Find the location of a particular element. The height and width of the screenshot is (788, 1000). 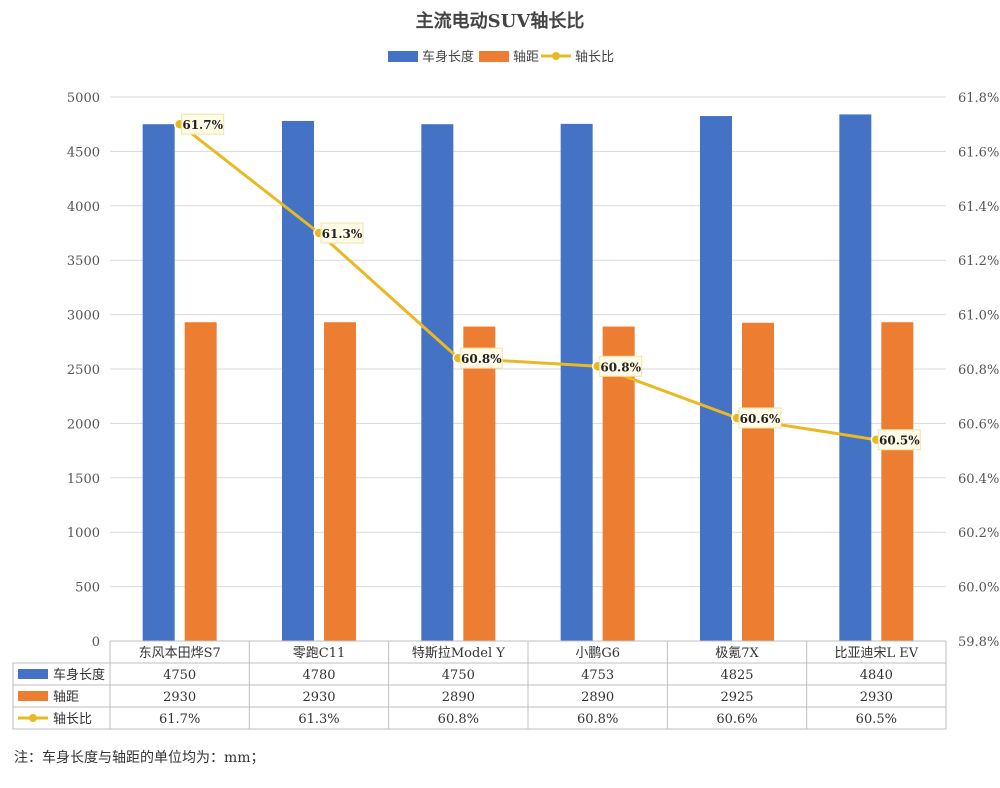

y-left-tick-label: 1500 is located at coordinates (83, 479).